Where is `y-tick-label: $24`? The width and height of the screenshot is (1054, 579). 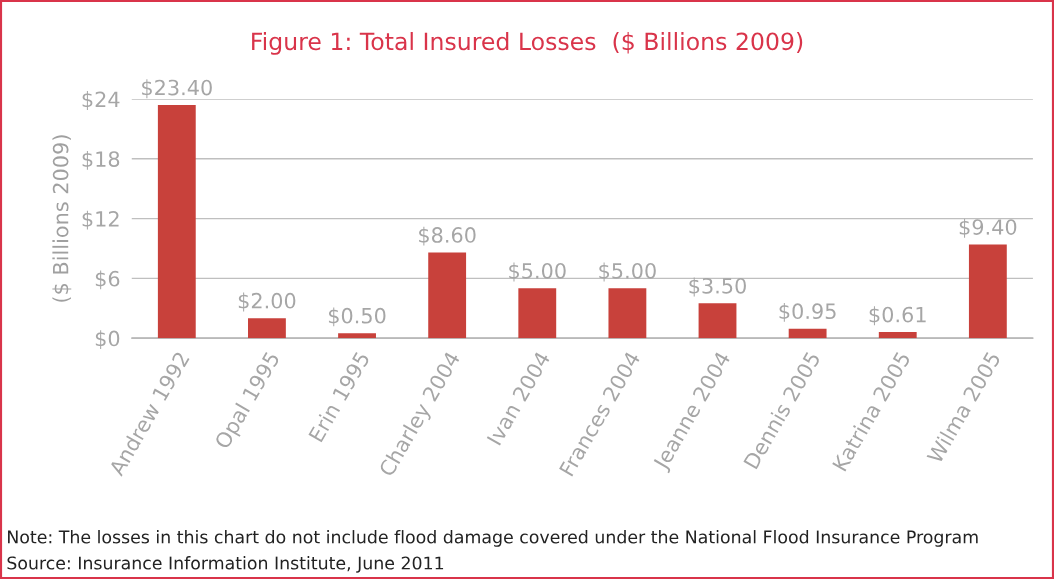 y-tick-label: $24 is located at coordinates (101, 100).